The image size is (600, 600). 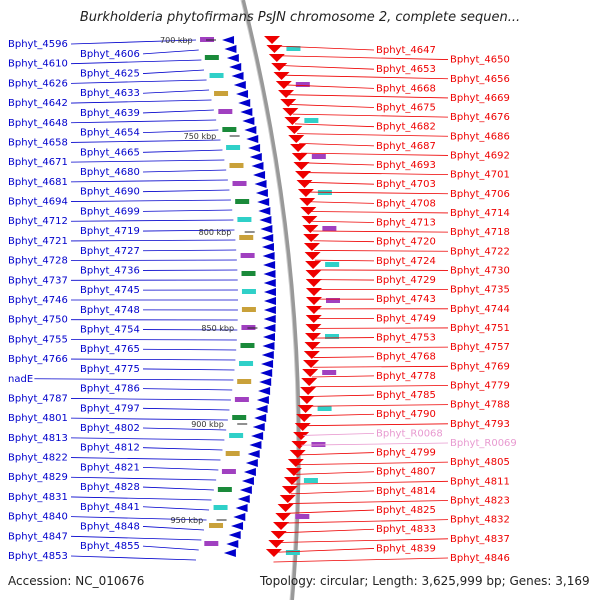 What do you see at coordinates (406, 376) in the screenshot?
I see `right-gene-label: Bphyt_4778` at bounding box center [406, 376].